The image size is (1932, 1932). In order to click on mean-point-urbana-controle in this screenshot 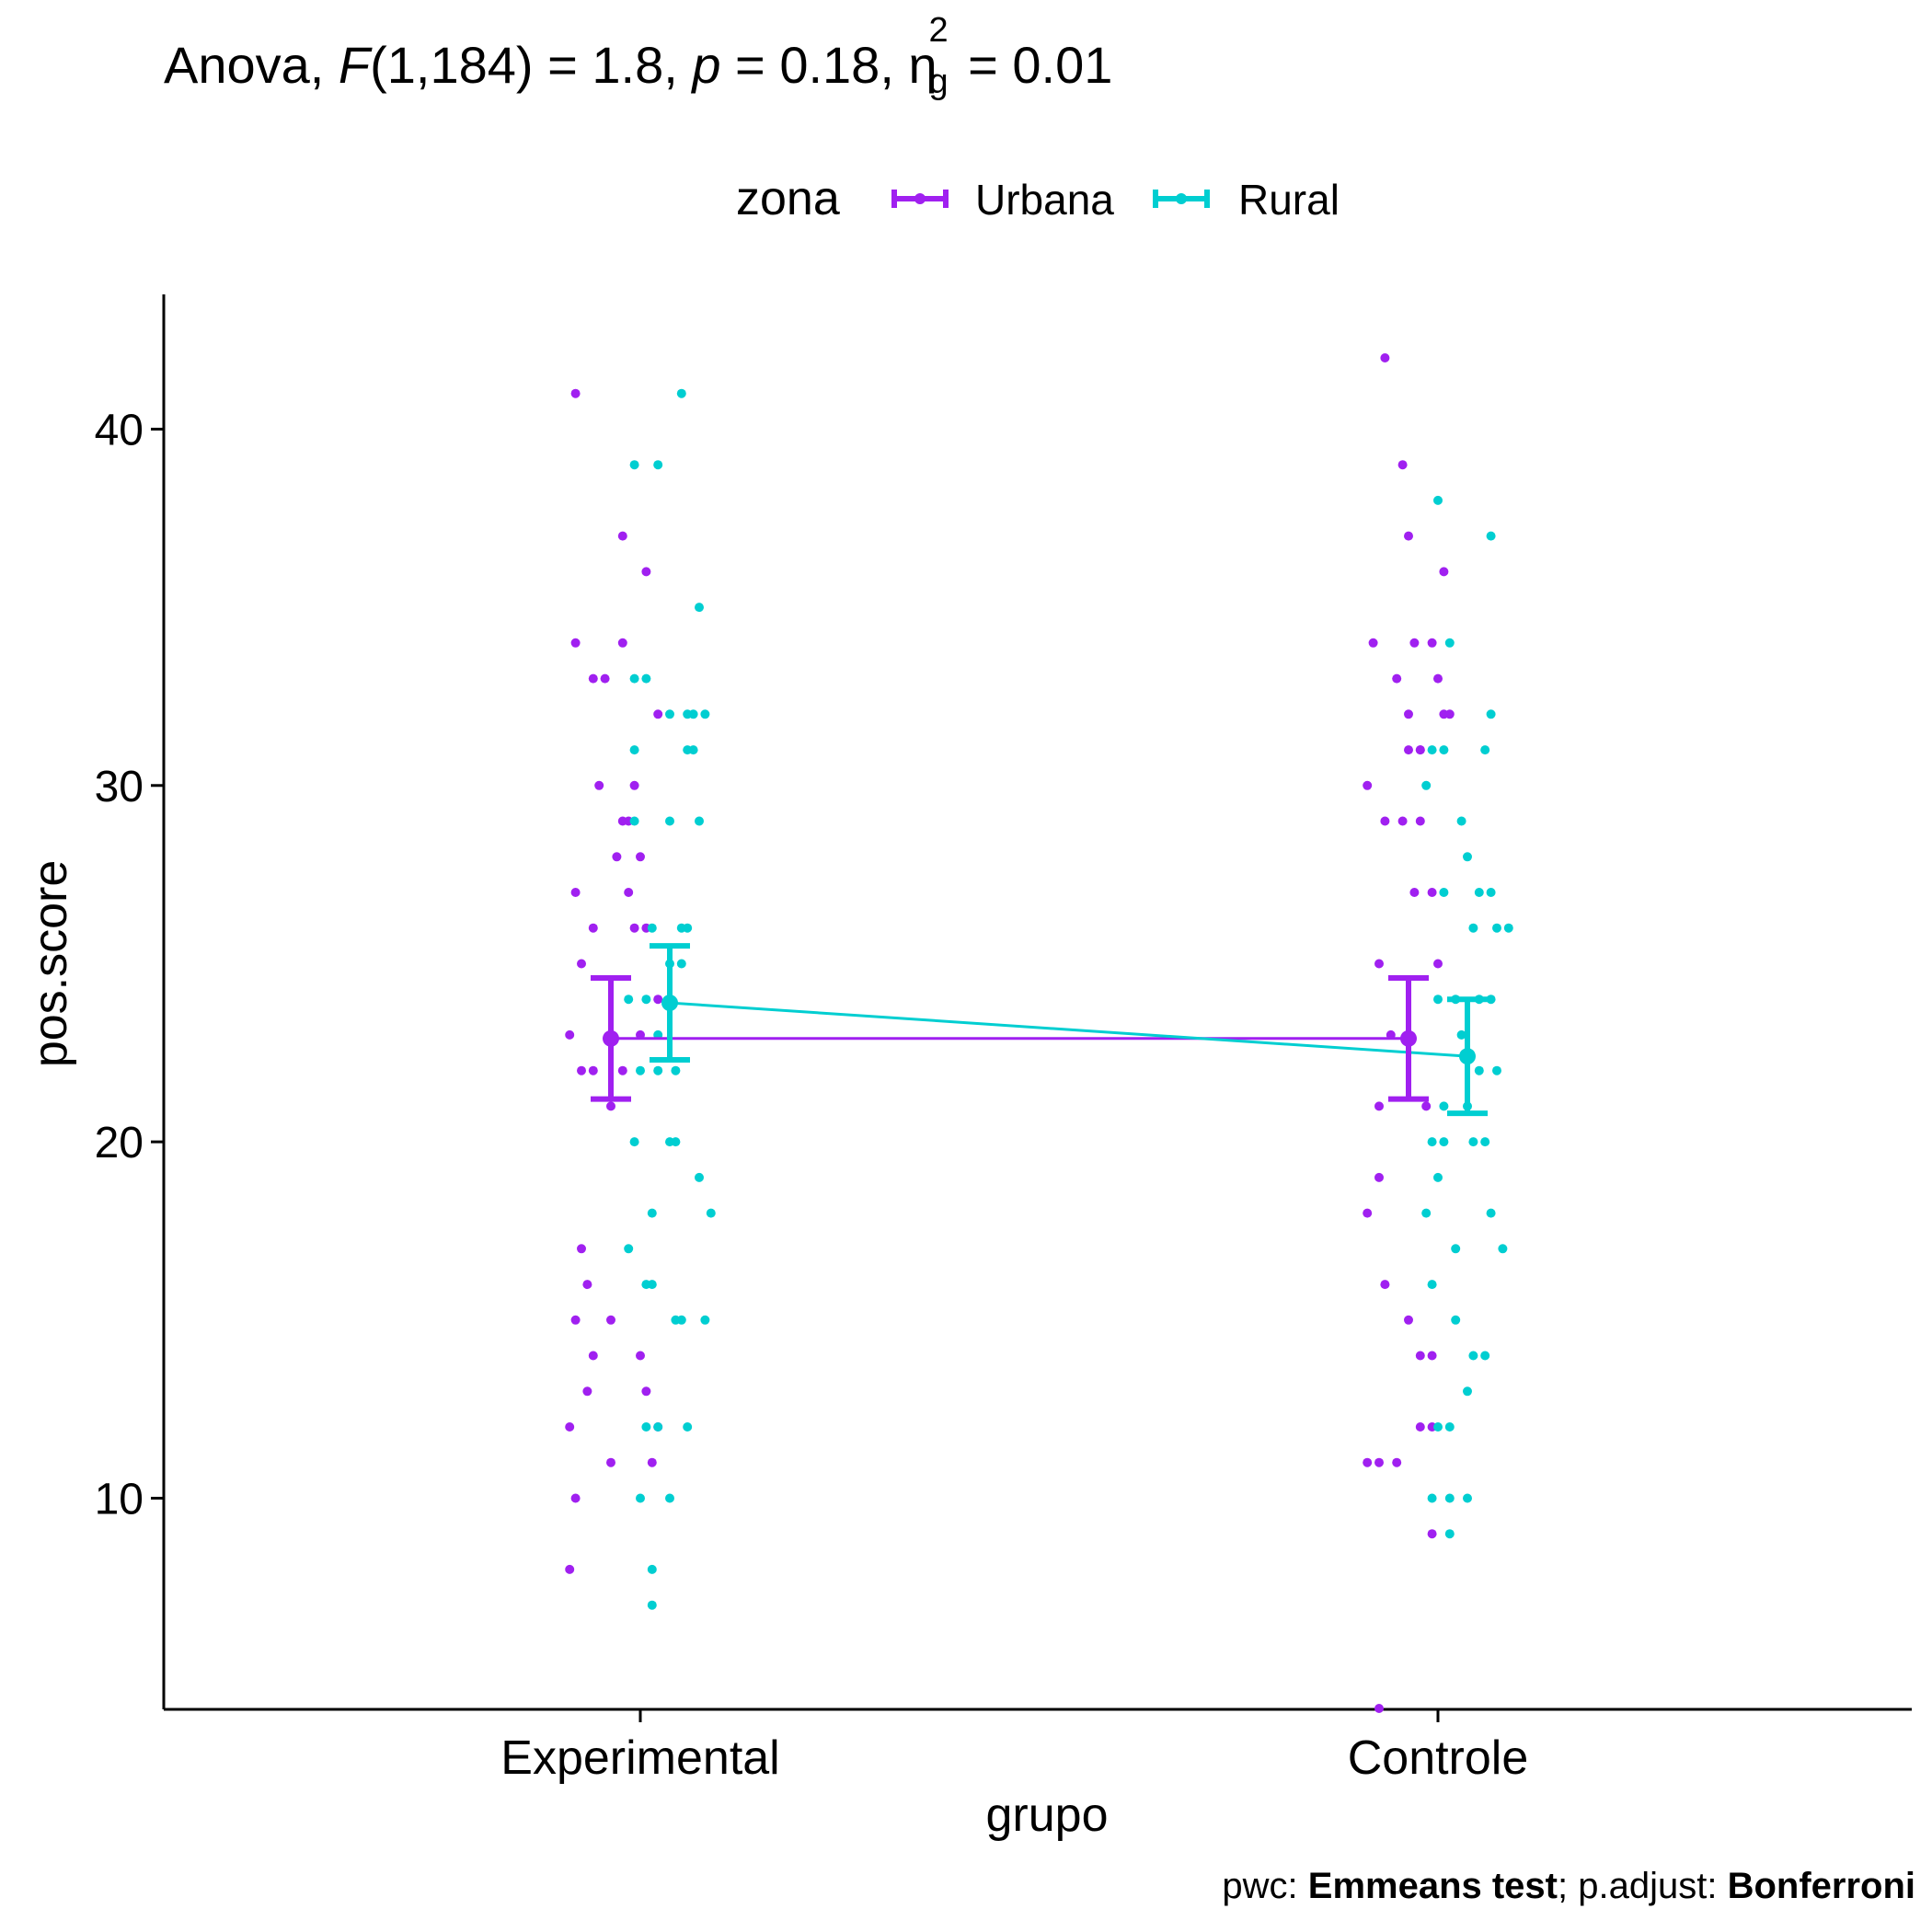, I will do `click(1408, 1038)`.